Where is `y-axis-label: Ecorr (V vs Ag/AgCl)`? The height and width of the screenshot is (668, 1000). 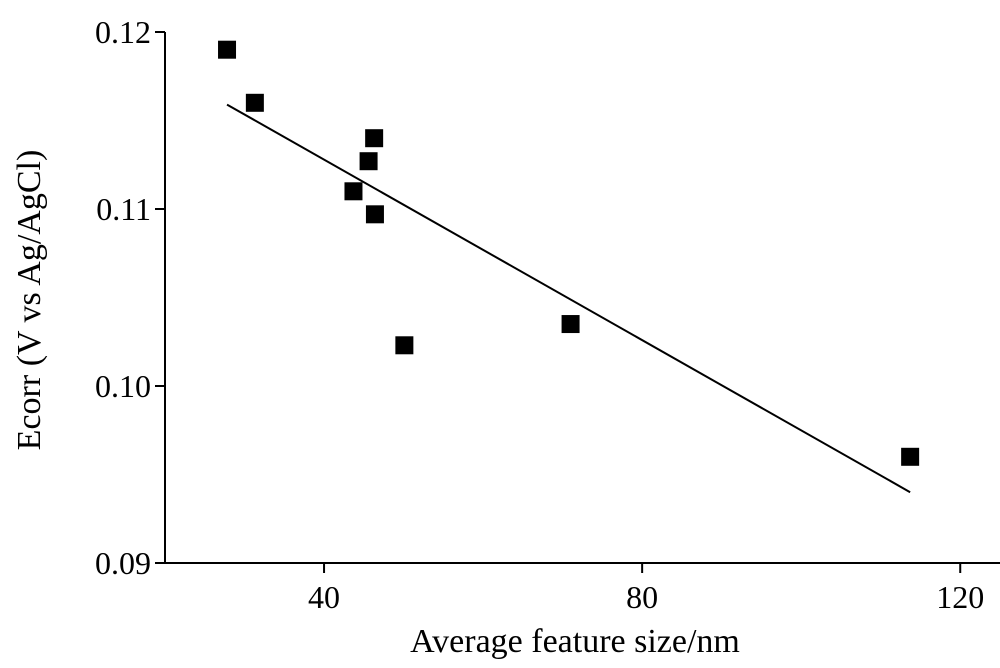
y-axis-label: Ecorr (V vs Ag/AgCl) is located at coordinates (29, 300).